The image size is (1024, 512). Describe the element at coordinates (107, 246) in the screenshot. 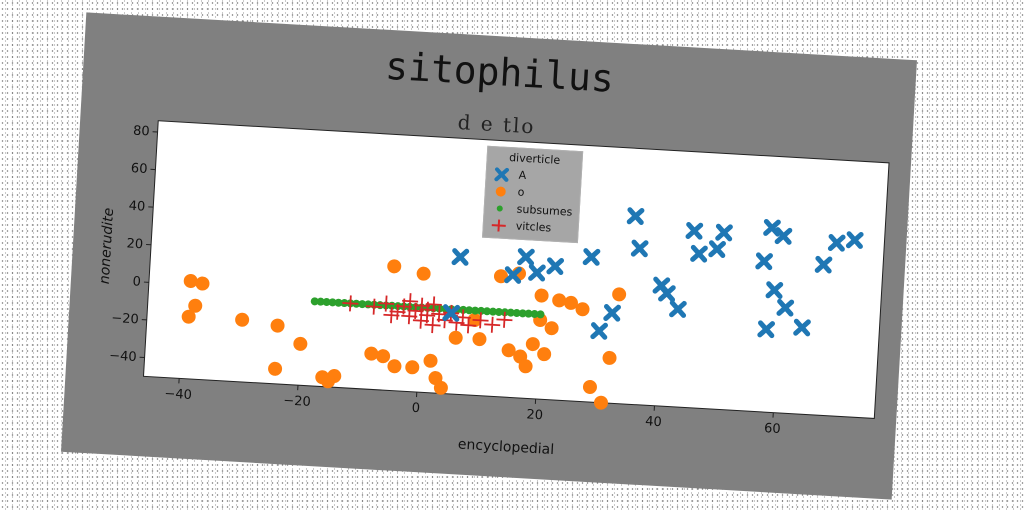

I see `y-axis-label: nonerudite` at that location.